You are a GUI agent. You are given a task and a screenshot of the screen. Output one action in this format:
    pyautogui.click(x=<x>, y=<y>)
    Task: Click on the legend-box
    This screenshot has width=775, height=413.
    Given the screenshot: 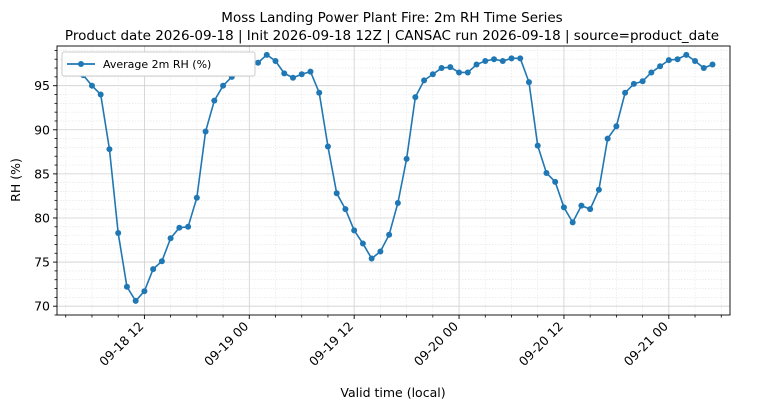 What is the action you would take?
    pyautogui.click(x=158, y=64)
    